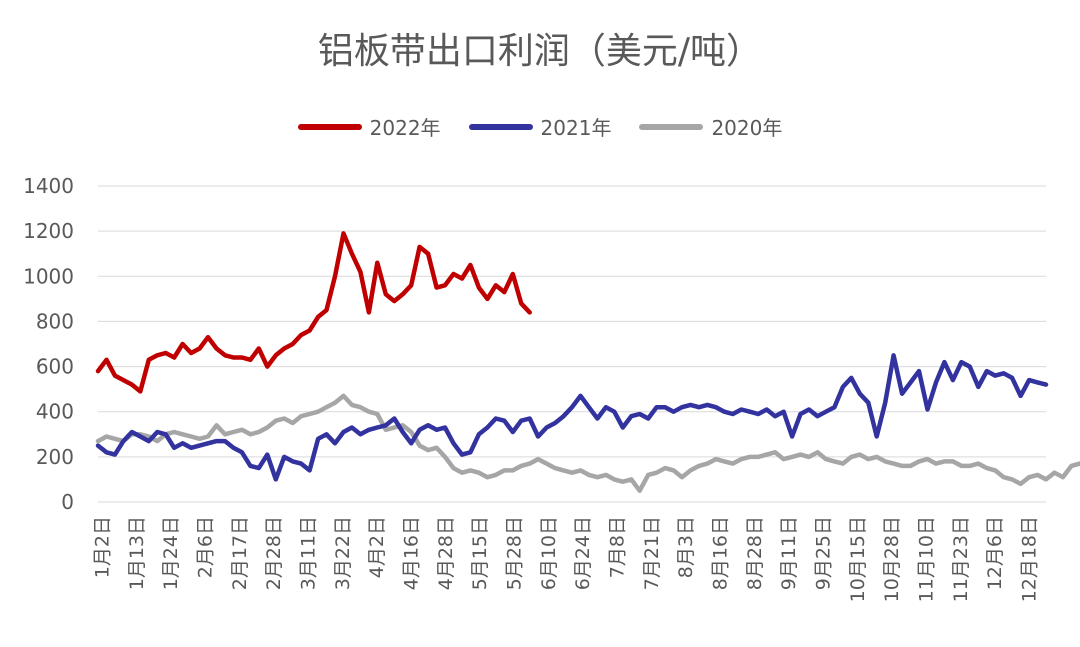 The height and width of the screenshot is (647, 1080). I want to click on x-tick-label-12: 5月28日, so click(515, 553).